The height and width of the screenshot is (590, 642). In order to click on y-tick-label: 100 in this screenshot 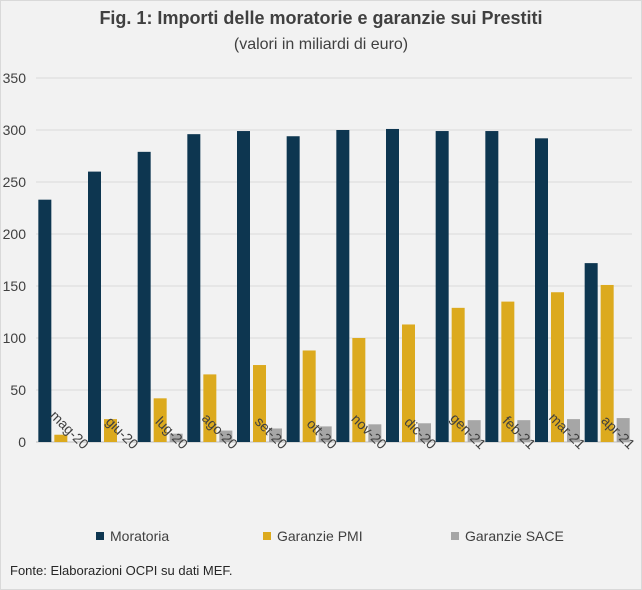, I will do `click(15, 338)`.